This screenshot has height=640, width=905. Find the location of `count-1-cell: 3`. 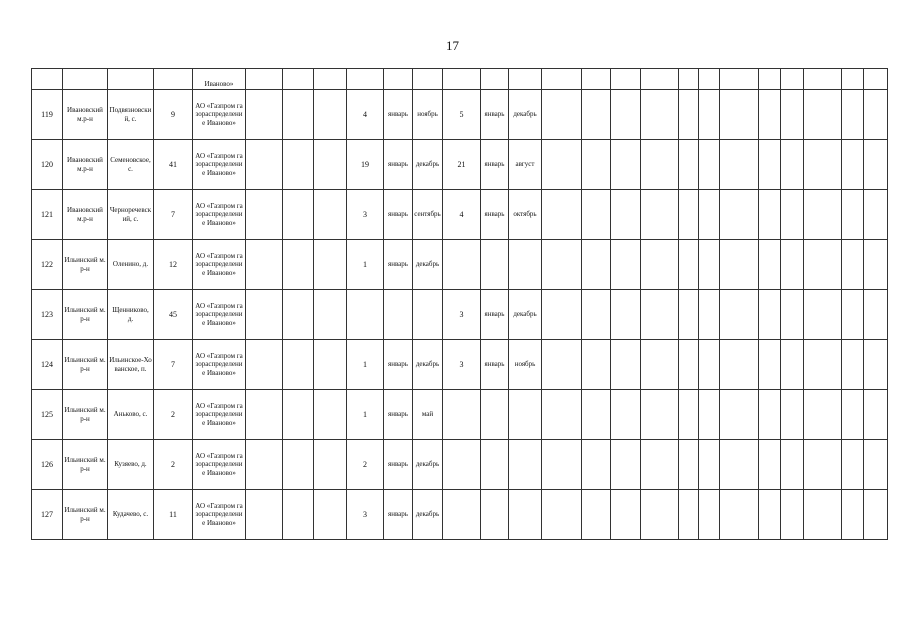

count-1-cell: 3 is located at coordinates (365, 214).